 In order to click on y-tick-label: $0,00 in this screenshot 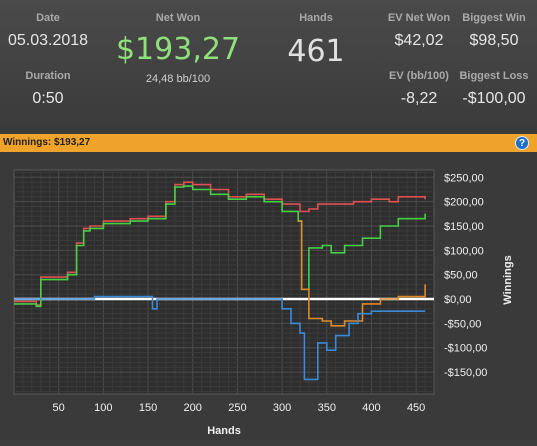, I will do `click(458, 300)`.